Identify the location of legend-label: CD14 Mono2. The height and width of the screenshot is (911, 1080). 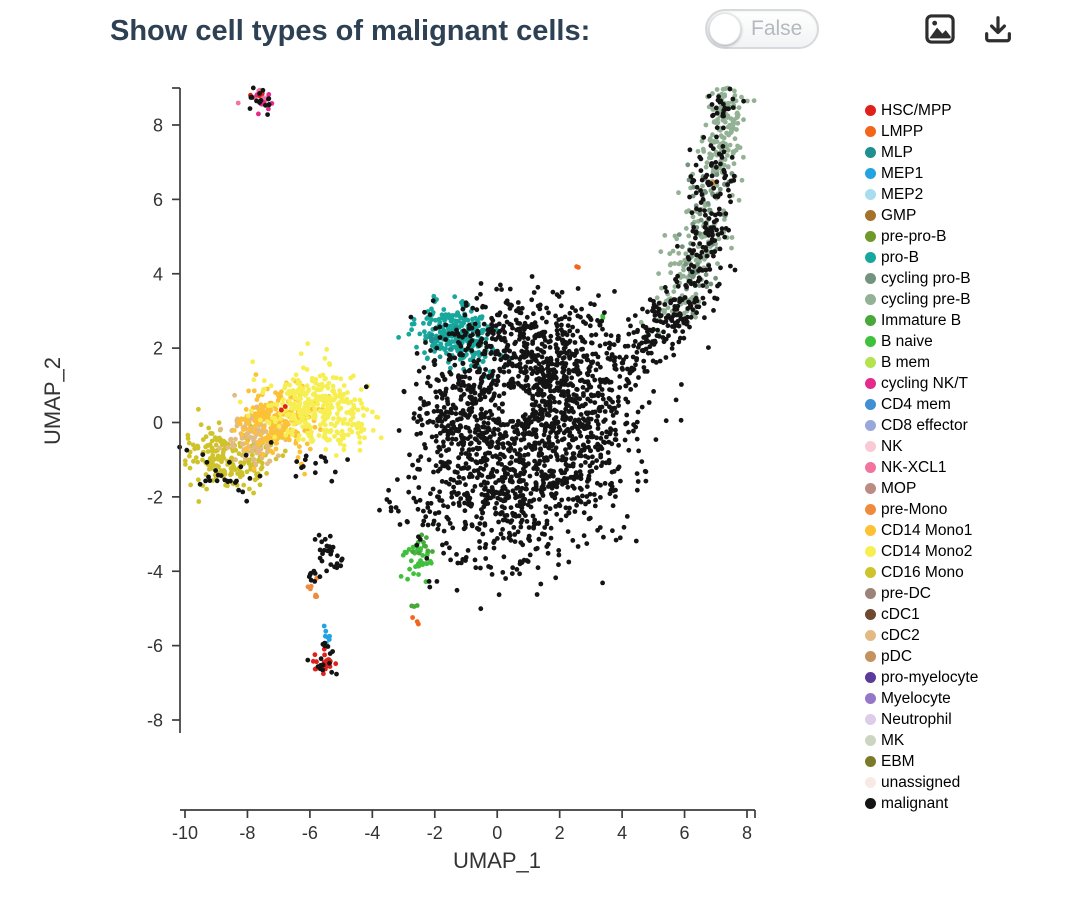
(927, 551).